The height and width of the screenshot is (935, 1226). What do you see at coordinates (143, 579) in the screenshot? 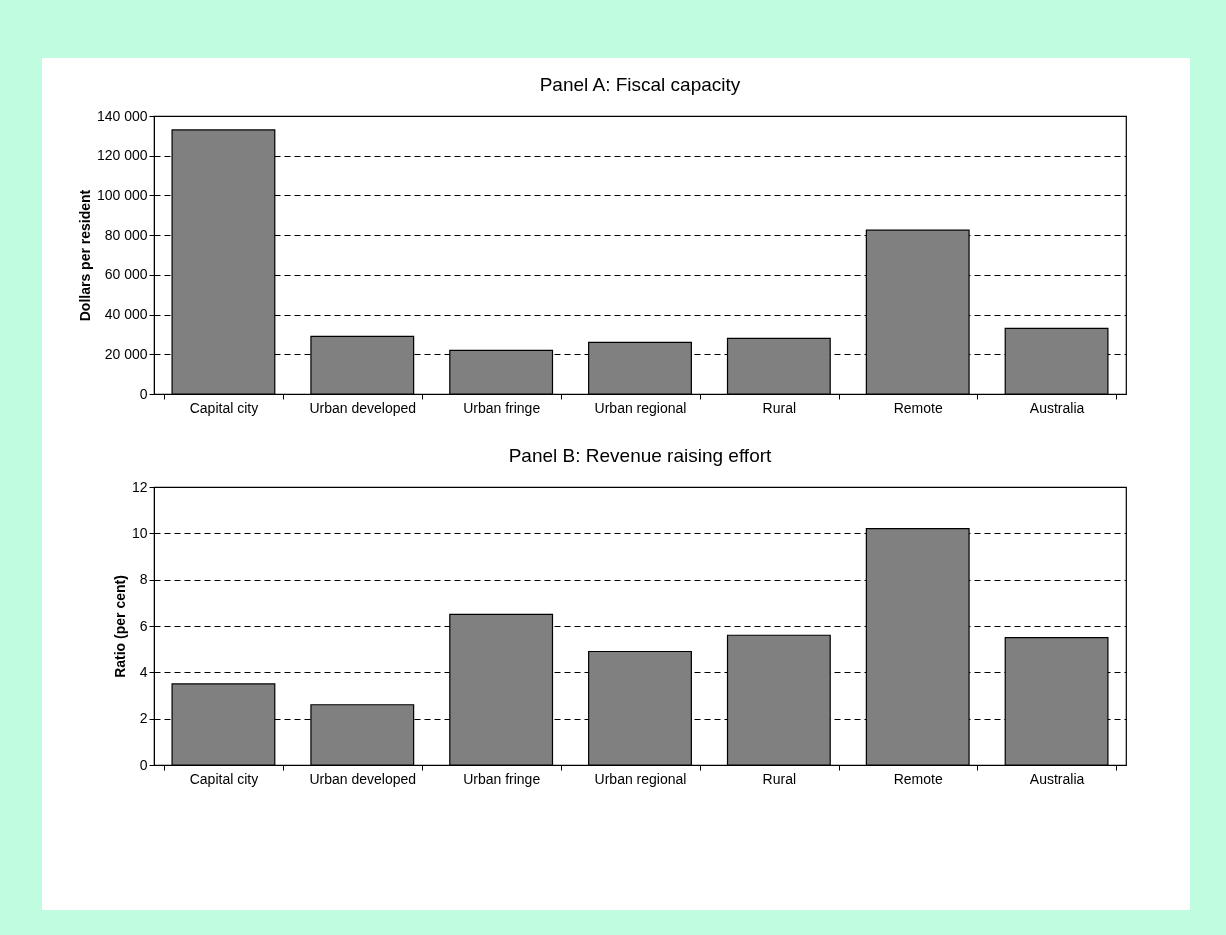
I see `y-tick-label: 8` at bounding box center [143, 579].